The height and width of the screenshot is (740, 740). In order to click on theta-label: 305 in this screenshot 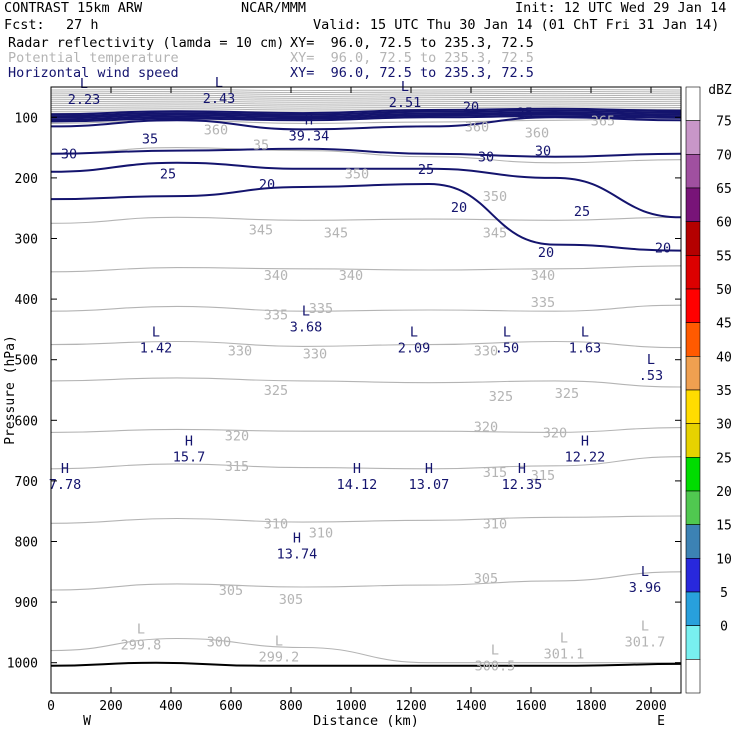, I will do `click(231, 591)`.